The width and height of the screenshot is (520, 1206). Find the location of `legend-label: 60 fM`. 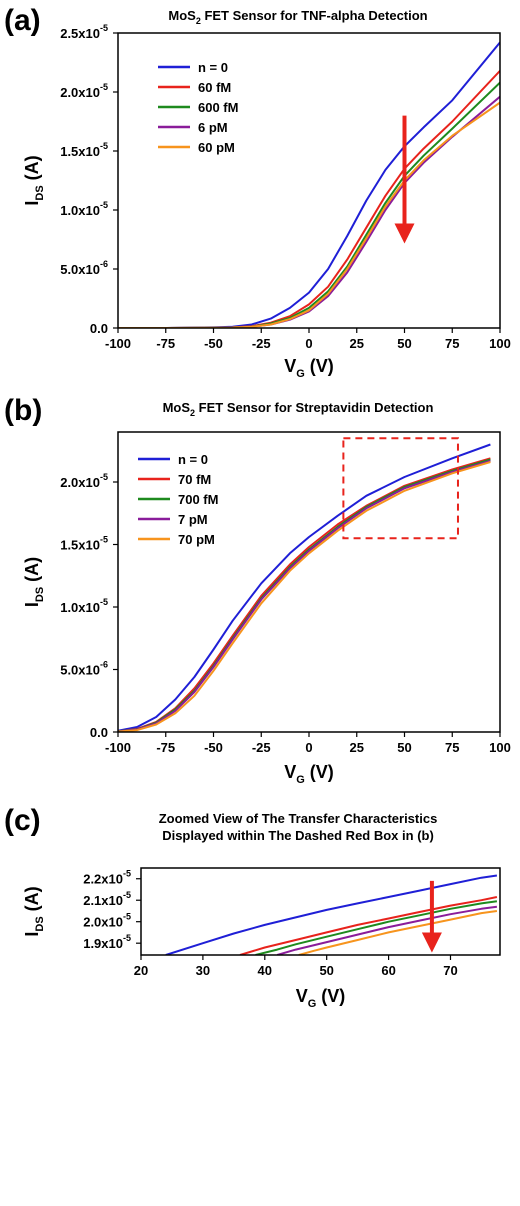

legend-label: 60 fM is located at coordinates (214, 87).